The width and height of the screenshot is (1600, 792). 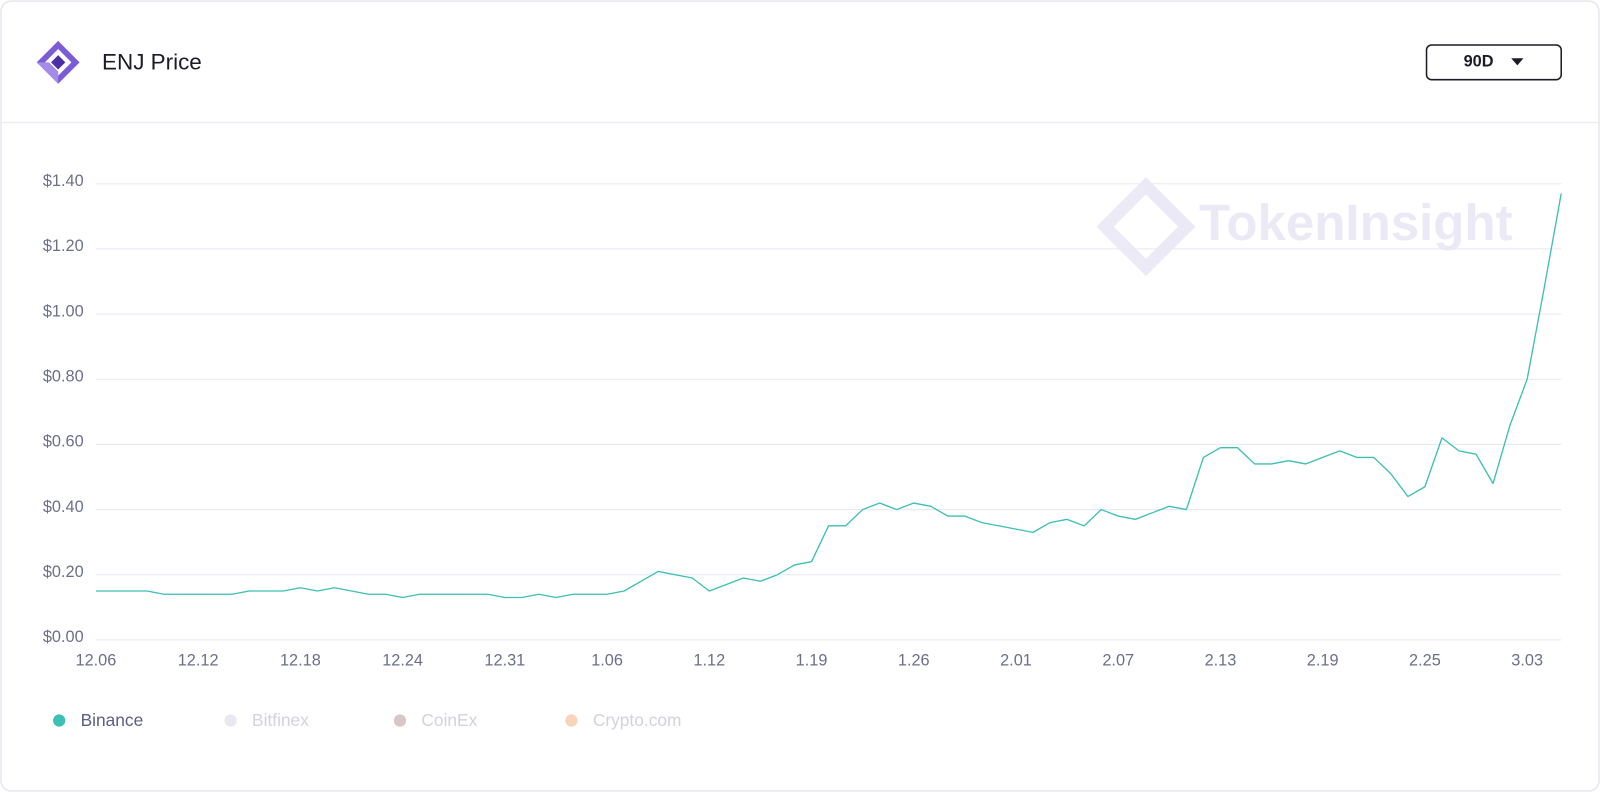 What do you see at coordinates (63, 181) in the screenshot?
I see `y-tick-label: $1.40` at bounding box center [63, 181].